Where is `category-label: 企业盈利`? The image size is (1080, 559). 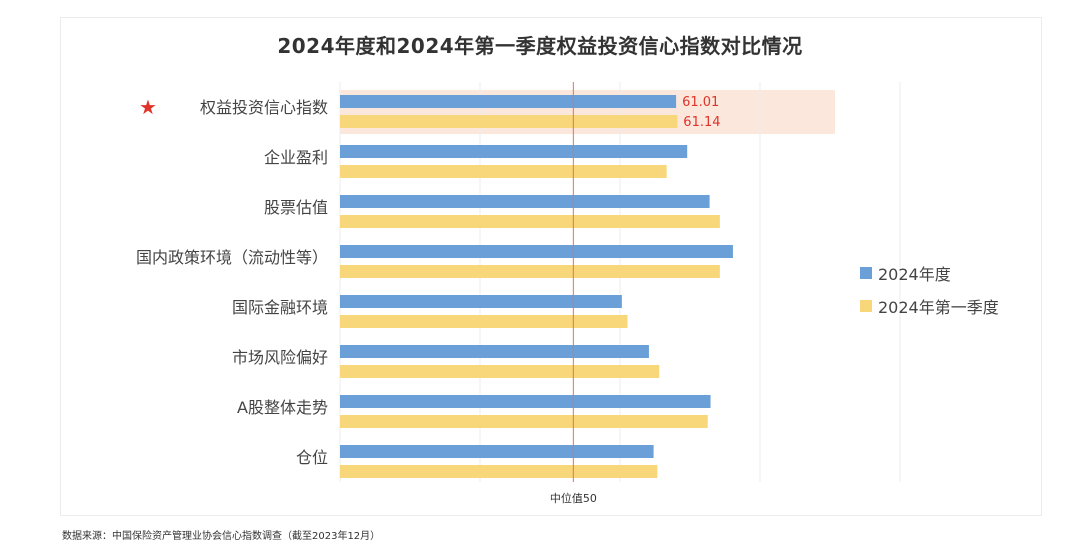 category-label: 企业盈利 is located at coordinates (296, 157).